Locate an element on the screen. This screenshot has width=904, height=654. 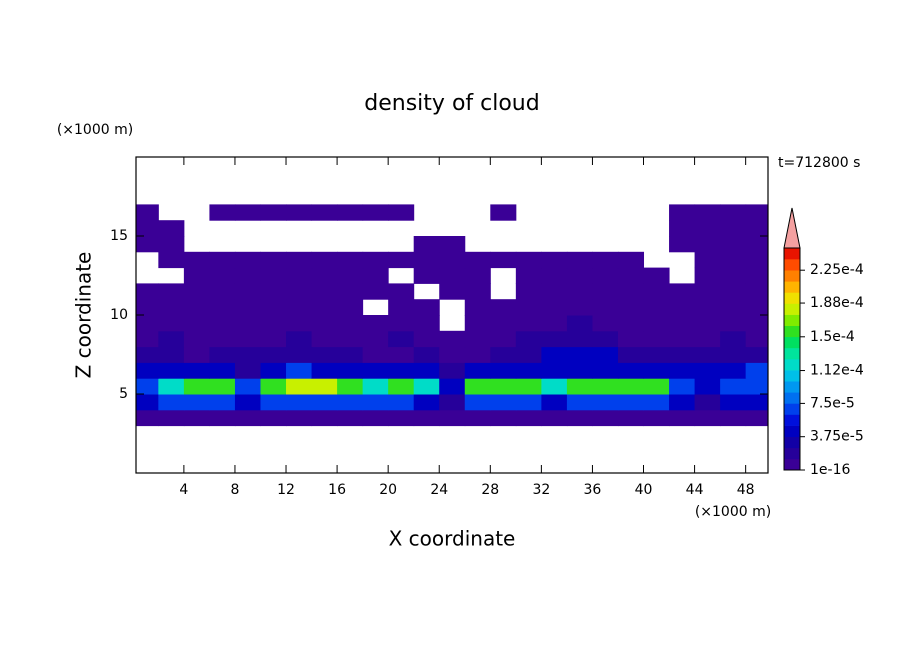
x-tick-label: 44 is located at coordinates (695, 490).